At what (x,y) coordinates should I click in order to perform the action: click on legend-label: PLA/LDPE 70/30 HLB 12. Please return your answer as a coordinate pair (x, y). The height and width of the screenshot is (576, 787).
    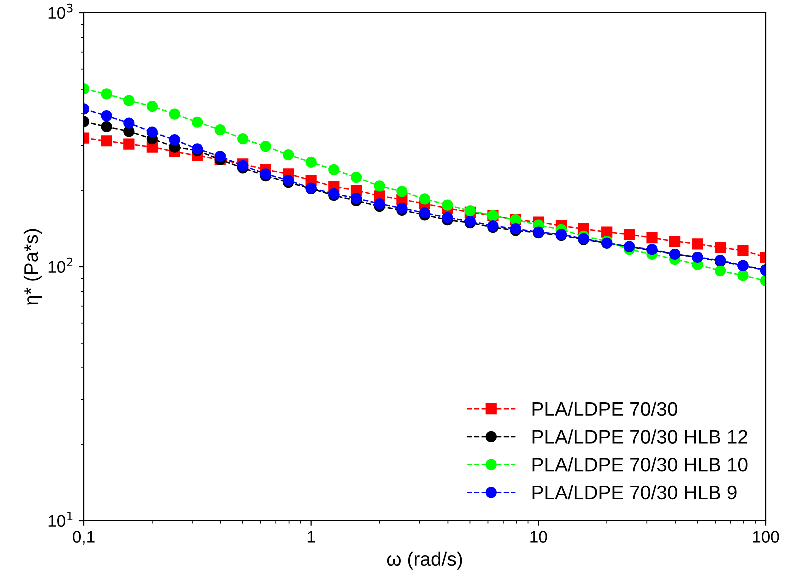
    Looking at the image, I should click on (640, 437).